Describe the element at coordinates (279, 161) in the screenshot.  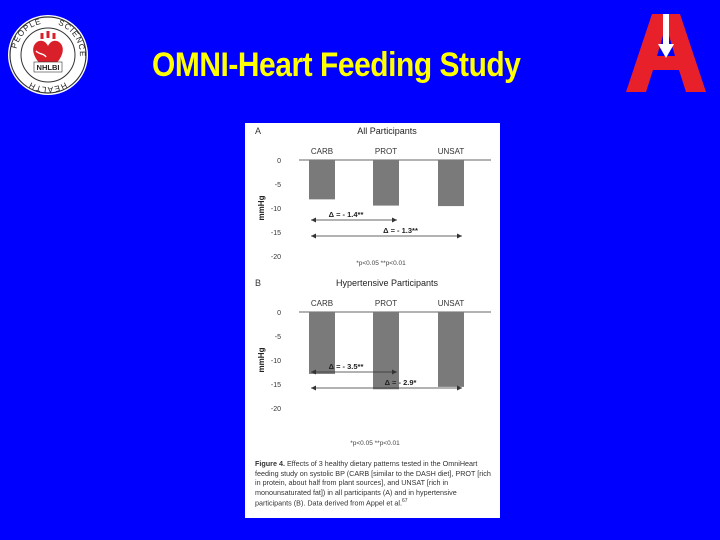
I see `panel-a-y-tick-label: 0` at that location.